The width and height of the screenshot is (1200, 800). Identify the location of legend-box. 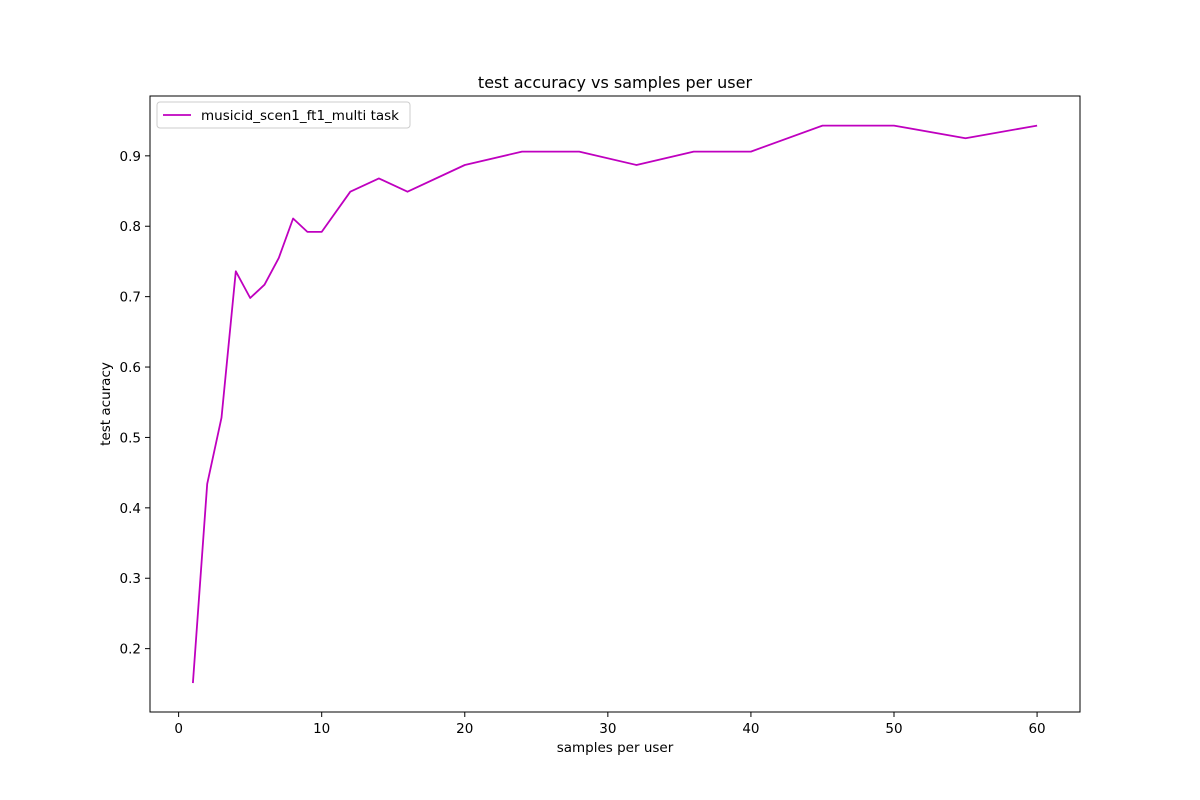
(283, 115).